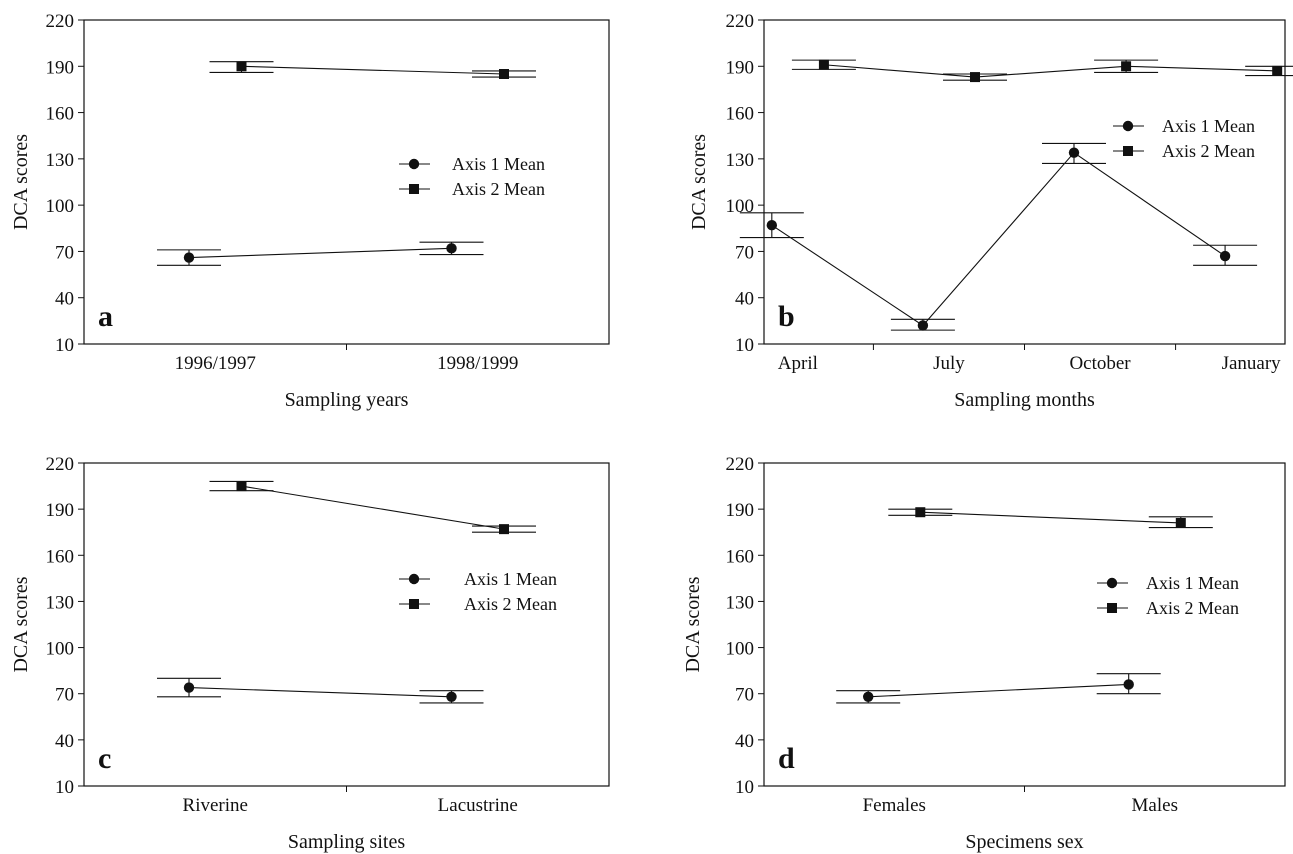 This screenshot has width=1293, height=854. I want to click on panel-letter: a, so click(105, 316).